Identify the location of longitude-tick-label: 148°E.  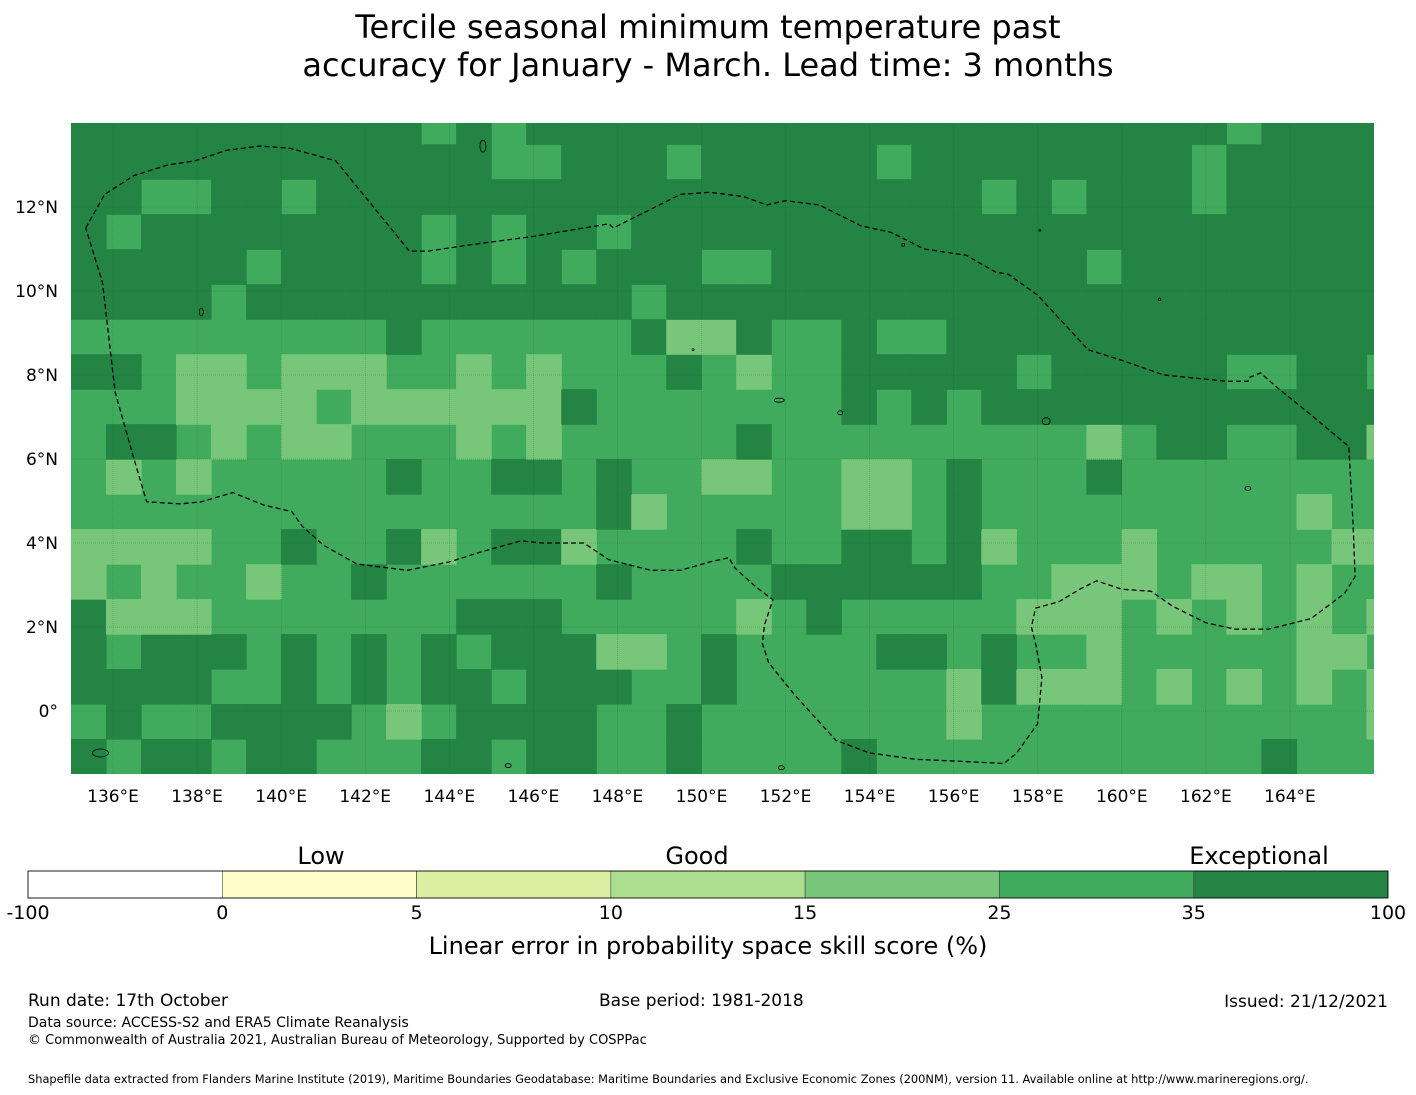
(618, 797).